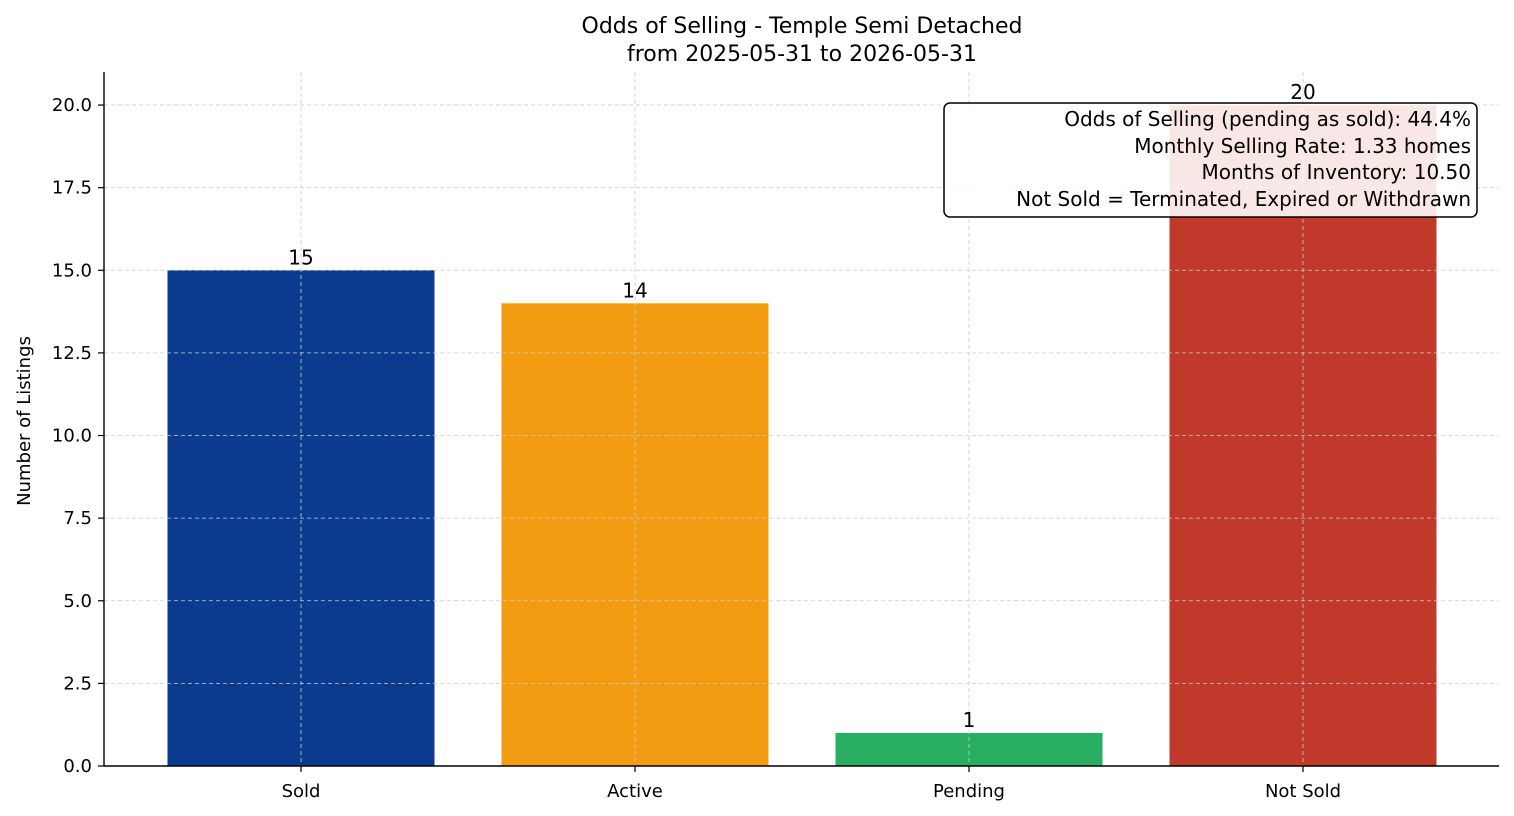 This screenshot has height=816, width=1514. I want to click on bar-value-label: 14, so click(634, 290).